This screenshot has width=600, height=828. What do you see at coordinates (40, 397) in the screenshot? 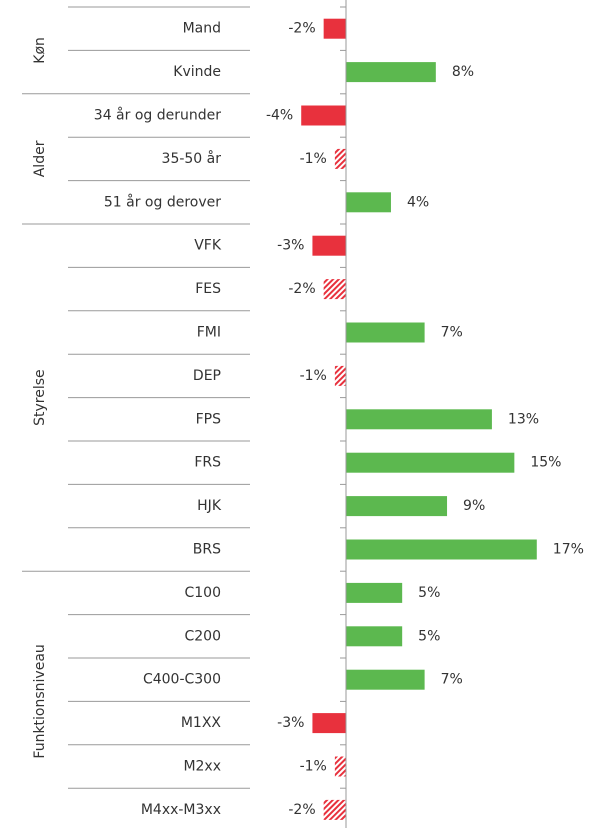
I see `group-label: Styrelse` at bounding box center [40, 397].